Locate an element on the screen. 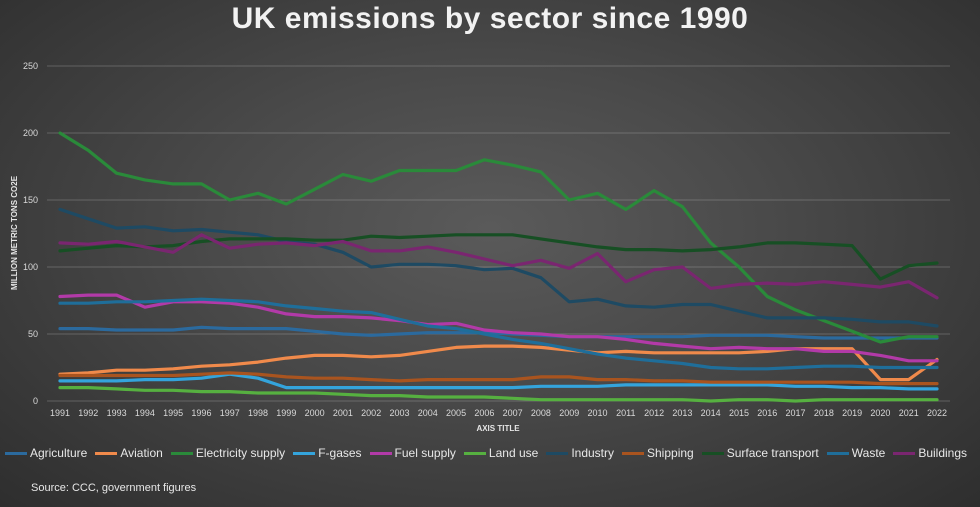 The width and height of the screenshot is (980, 507). series-line-buildings is located at coordinates (498, 266).